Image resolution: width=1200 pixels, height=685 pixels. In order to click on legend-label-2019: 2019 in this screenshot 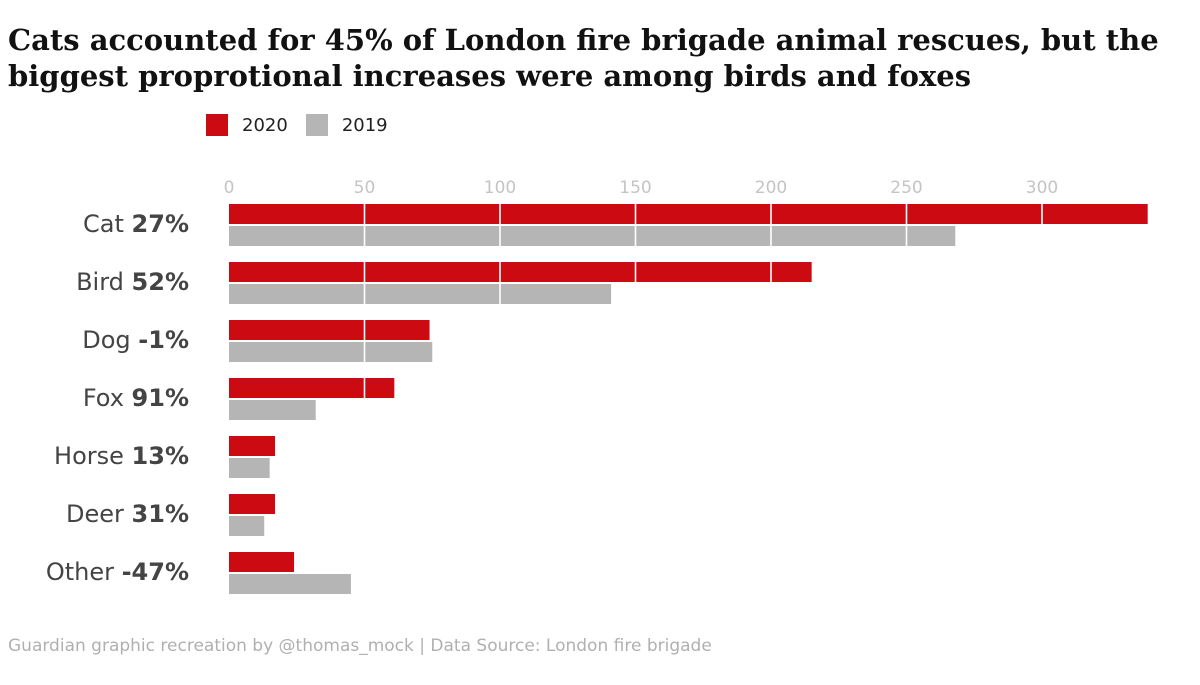, I will do `click(364, 125)`.